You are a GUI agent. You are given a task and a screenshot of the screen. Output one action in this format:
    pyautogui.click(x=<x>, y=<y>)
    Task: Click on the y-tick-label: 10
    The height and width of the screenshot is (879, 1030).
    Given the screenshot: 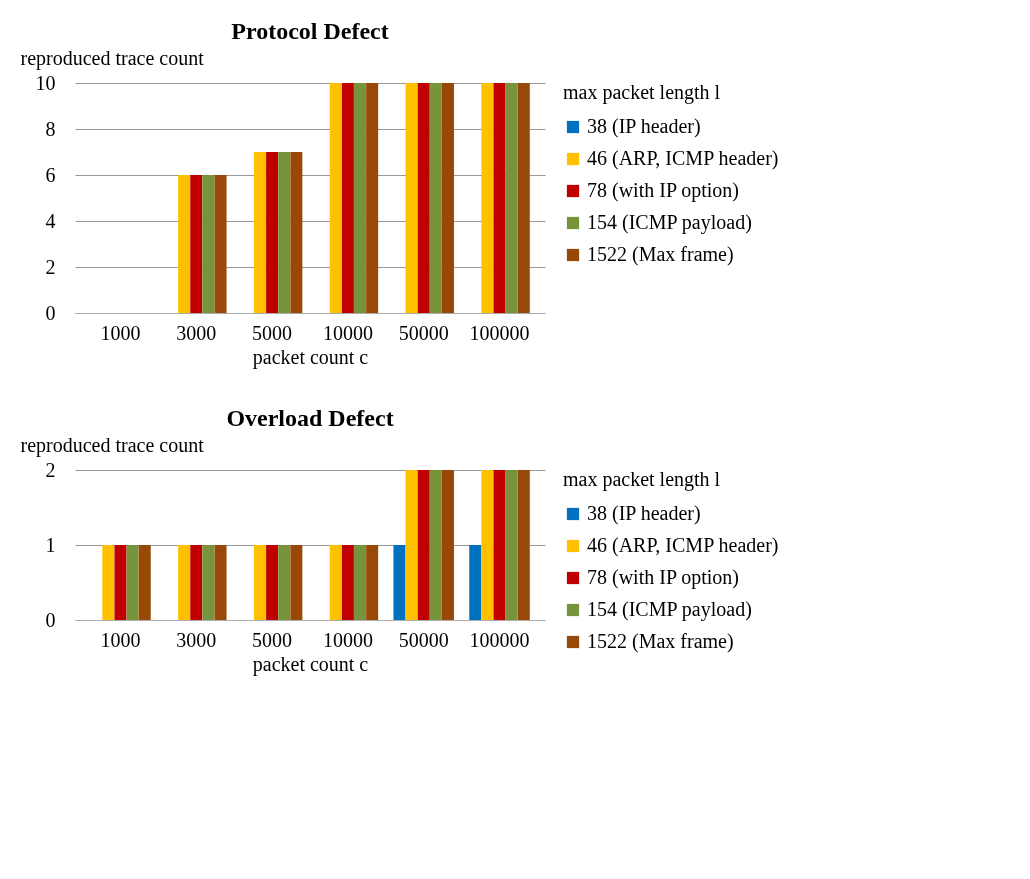 What is the action you would take?
    pyautogui.click(x=45, y=82)
    